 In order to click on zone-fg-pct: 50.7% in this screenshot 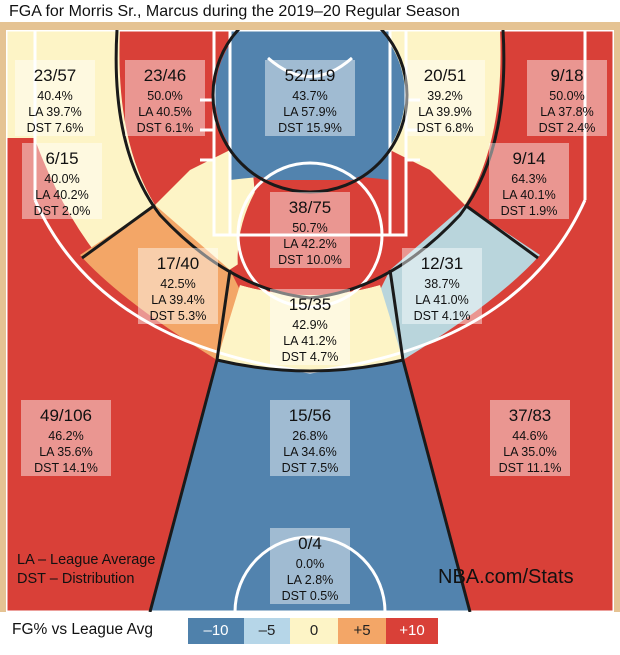, I will do `click(309, 228)`.